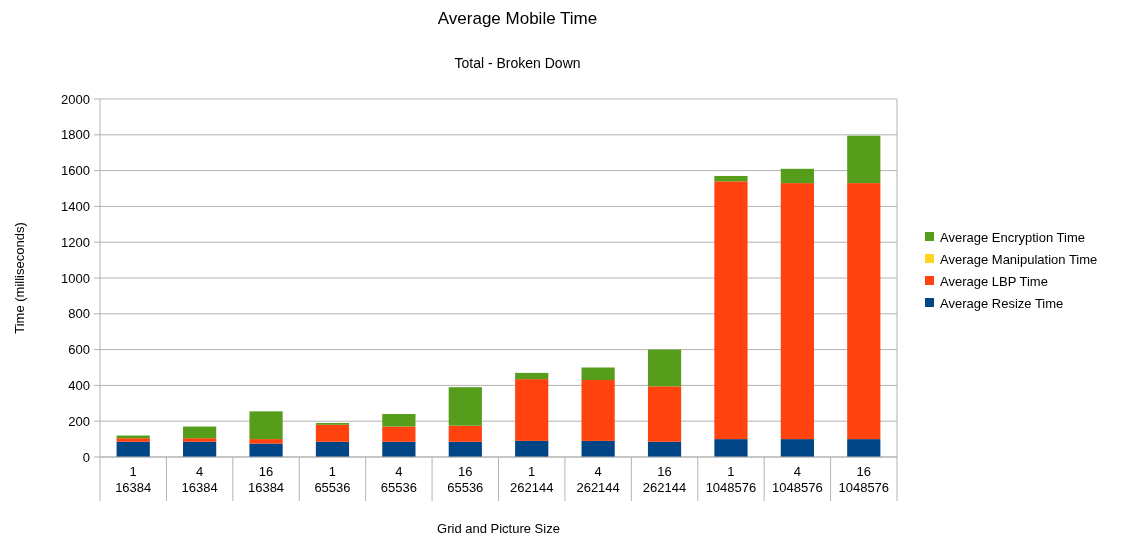 This screenshot has width=1135, height=538. I want to click on y-tick-label: 1200, so click(75, 242).